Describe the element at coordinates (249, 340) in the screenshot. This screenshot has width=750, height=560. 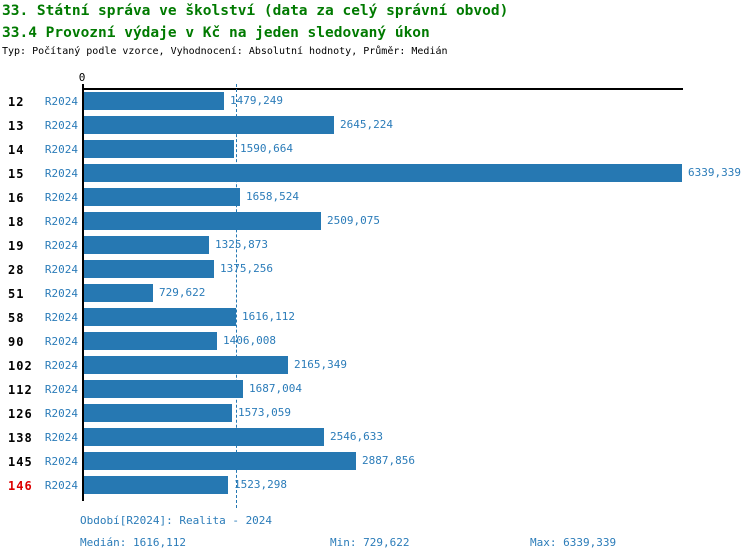
I see `row-value-label: 1406,008` at that location.